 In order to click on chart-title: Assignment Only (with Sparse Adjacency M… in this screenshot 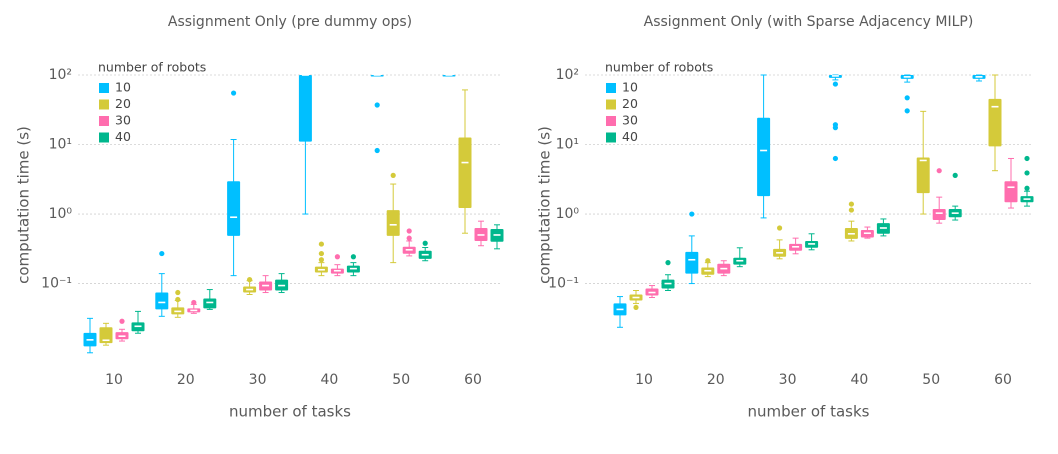, I will do `click(809, 22)`.